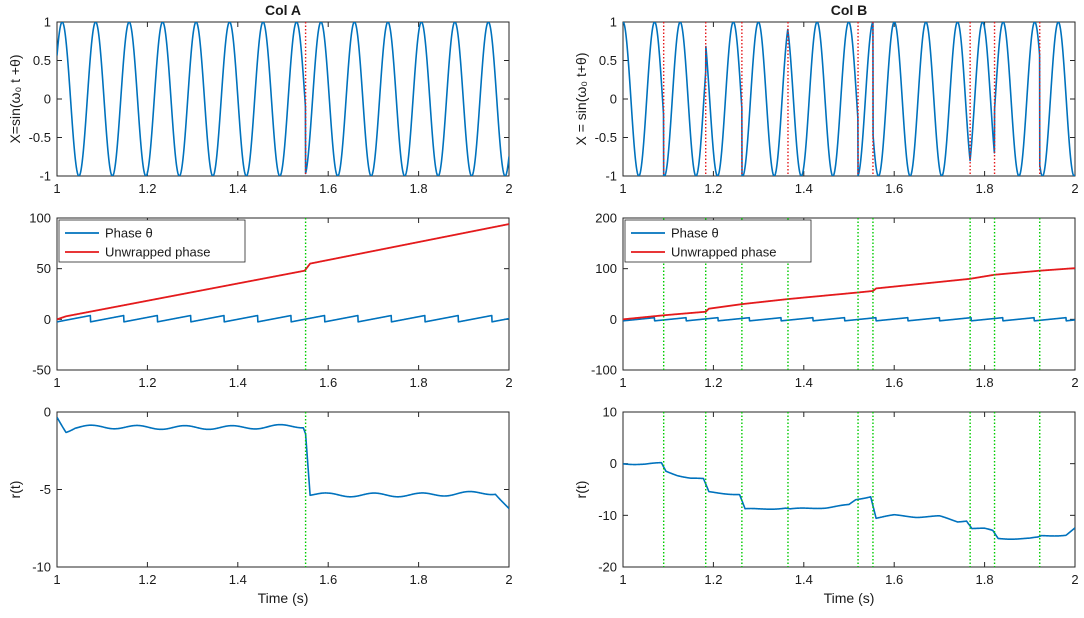 The width and height of the screenshot is (1084, 618). What do you see at coordinates (41, 370) in the screenshot?
I see `y-tick-label: -50` at bounding box center [41, 370].